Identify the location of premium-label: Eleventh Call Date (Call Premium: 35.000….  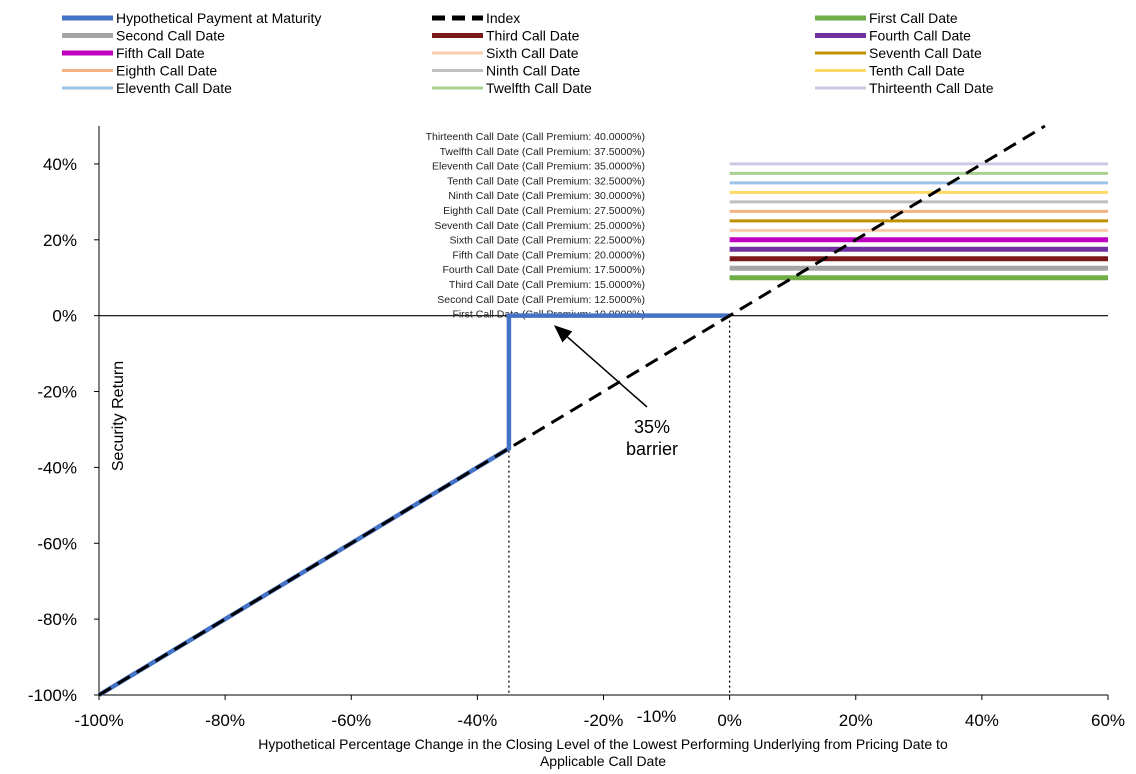
(538, 167).